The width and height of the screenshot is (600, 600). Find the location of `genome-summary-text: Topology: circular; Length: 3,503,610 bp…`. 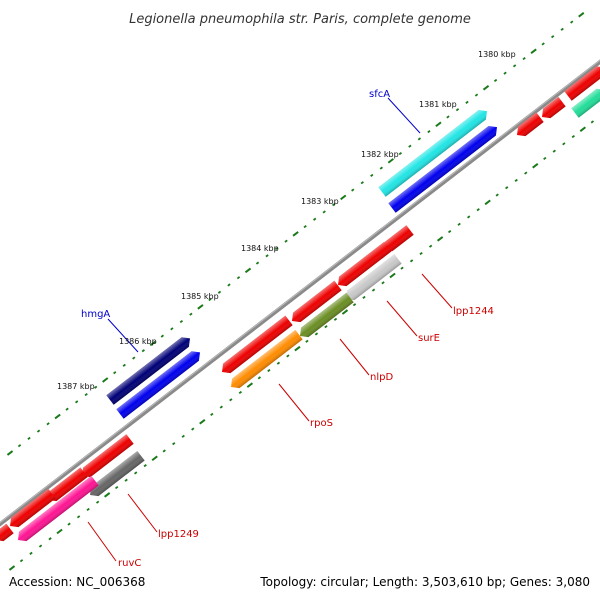

genome-summary-text: Topology: circular; Length: 3,503,610 bp… is located at coordinates (424, 582).